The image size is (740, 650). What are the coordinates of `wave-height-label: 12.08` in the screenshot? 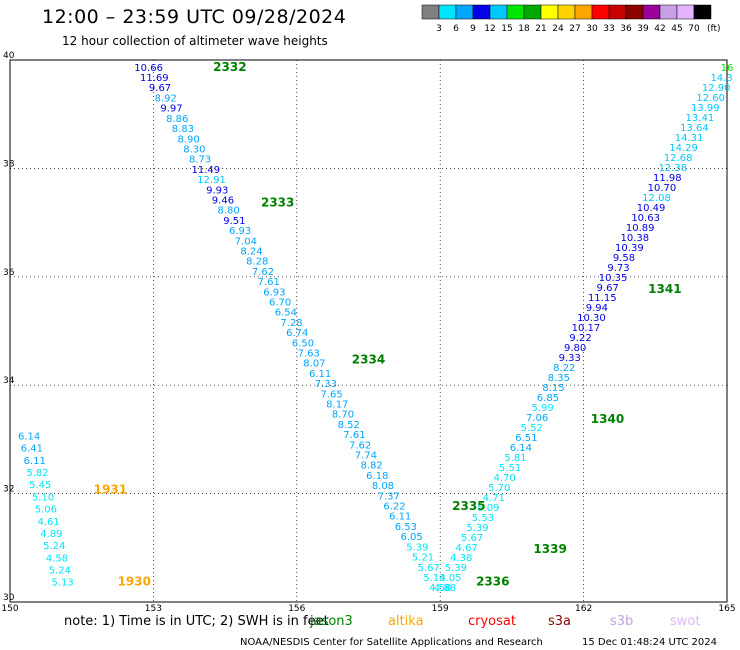 It's located at (656, 198).